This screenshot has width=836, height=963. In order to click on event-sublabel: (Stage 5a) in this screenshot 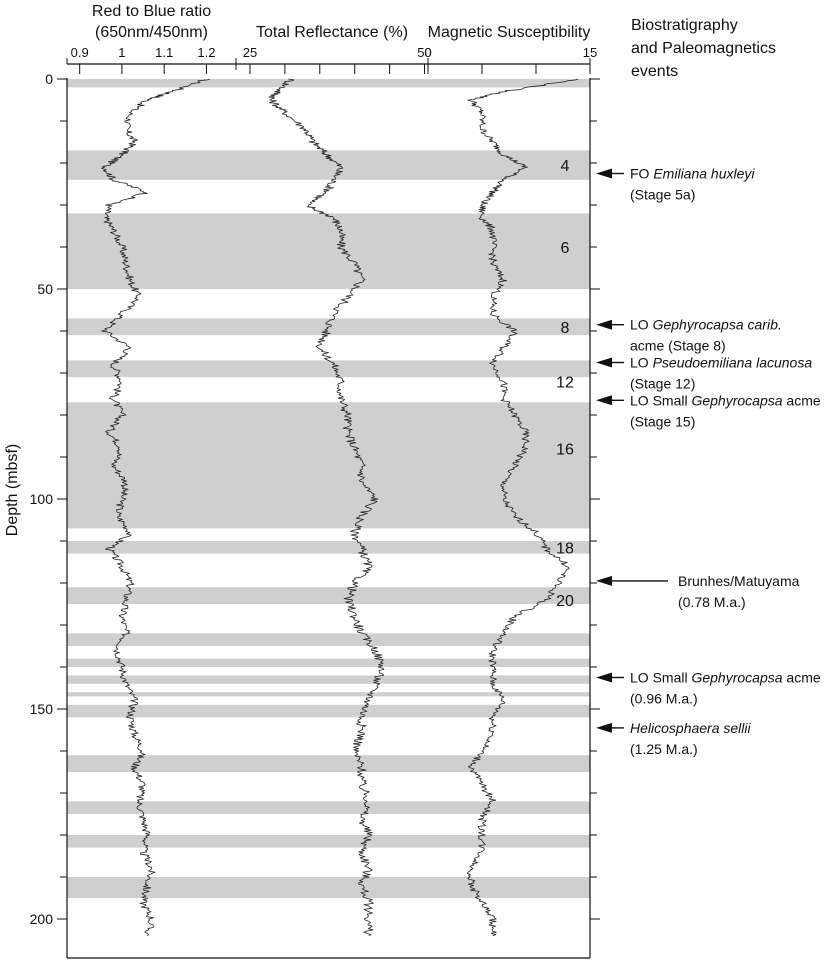, I will do `click(662, 195)`.